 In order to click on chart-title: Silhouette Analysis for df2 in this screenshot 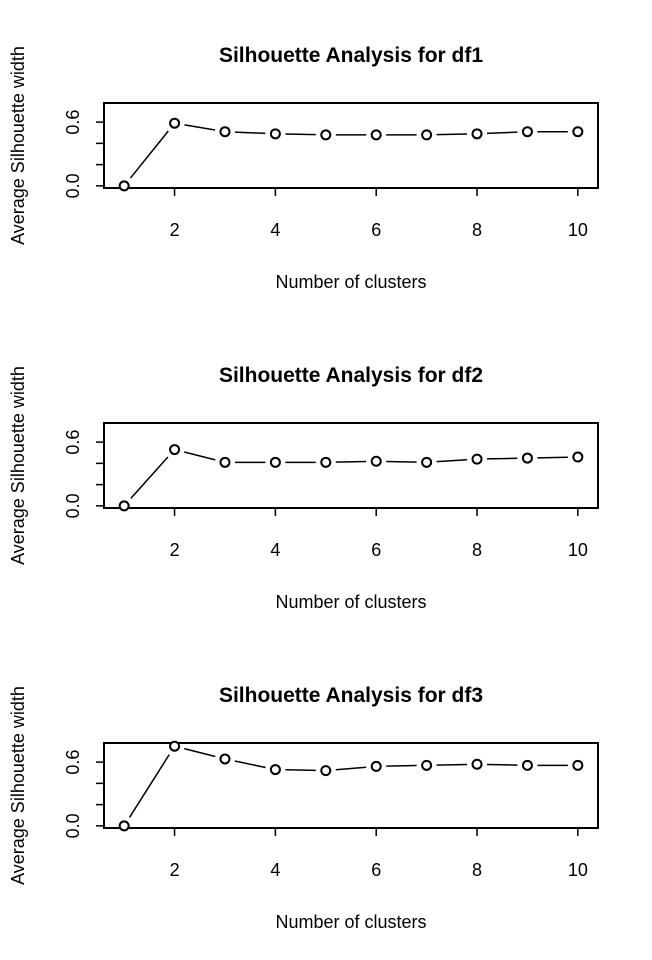, I will do `click(351, 375)`.